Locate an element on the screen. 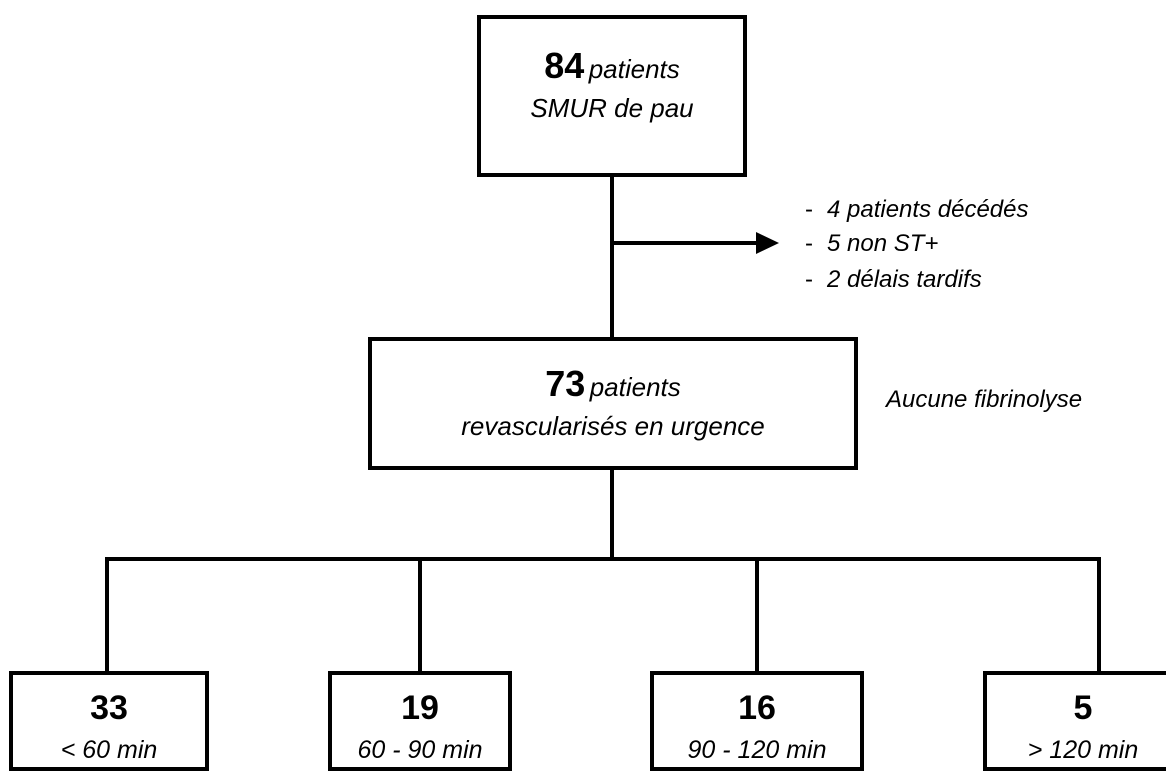 This screenshot has width=1166, height=771. branch-count: 16 is located at coordinates (757, 708).